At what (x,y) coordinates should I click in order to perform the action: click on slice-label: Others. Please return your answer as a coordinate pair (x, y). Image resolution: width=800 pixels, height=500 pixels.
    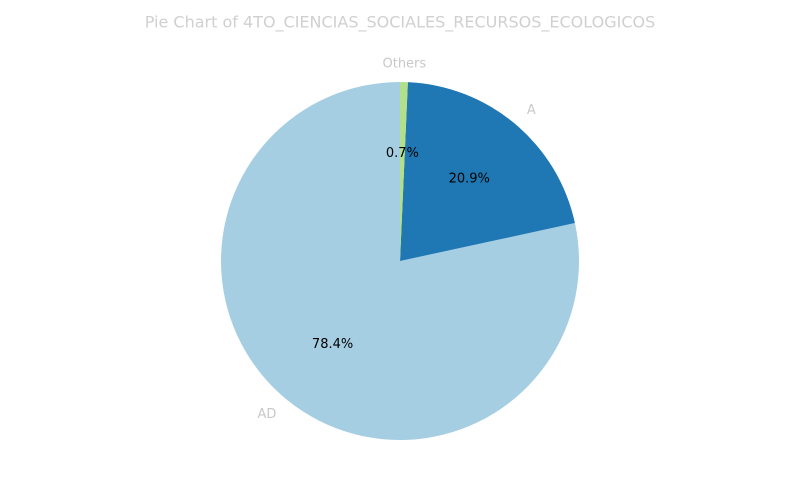
    Looking at the image, I should click on (404, 64).